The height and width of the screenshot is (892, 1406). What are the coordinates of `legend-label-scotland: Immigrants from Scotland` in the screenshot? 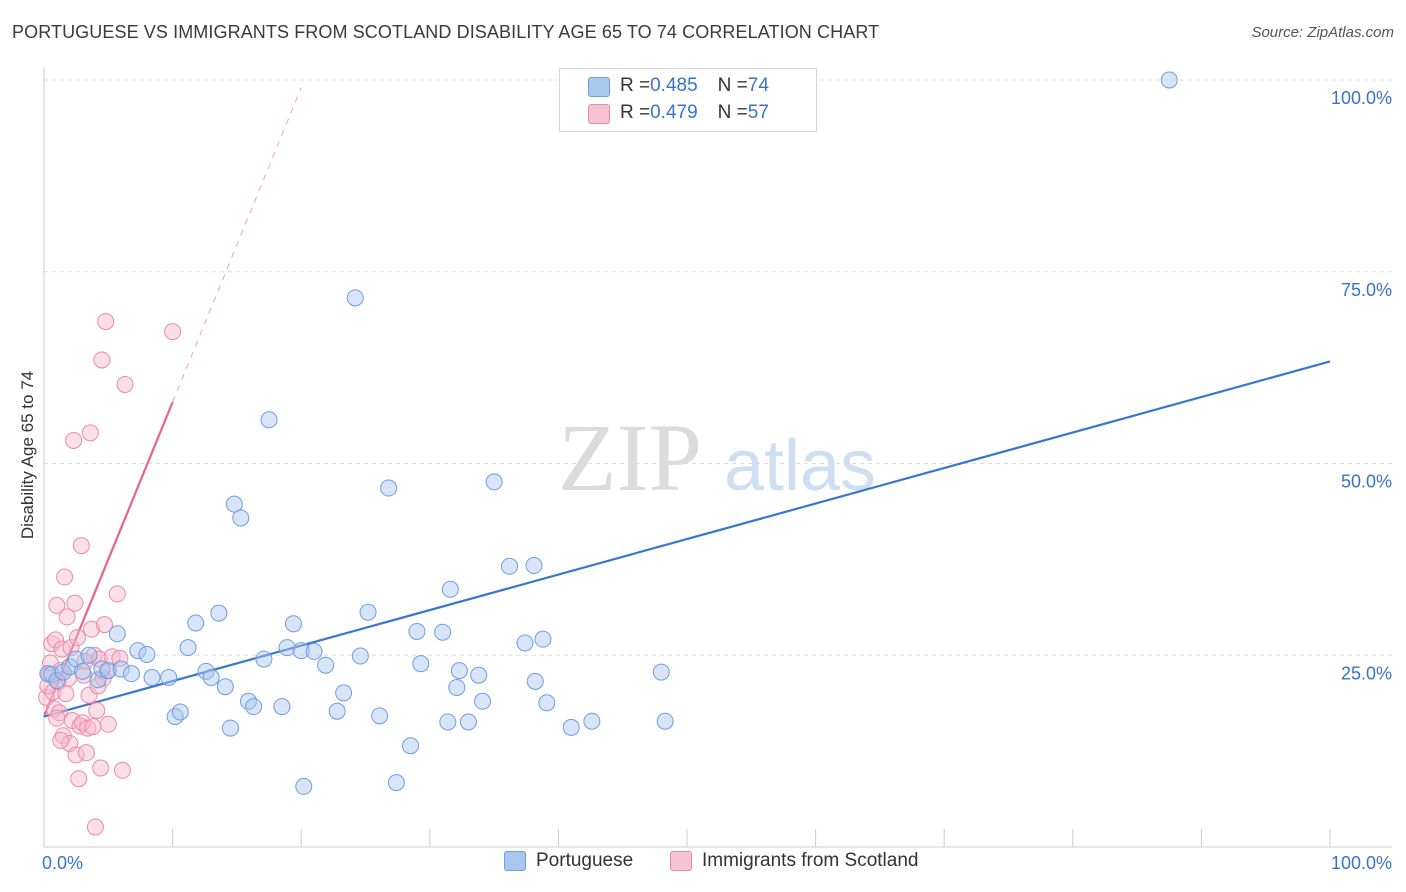 It's located at (810, 860).